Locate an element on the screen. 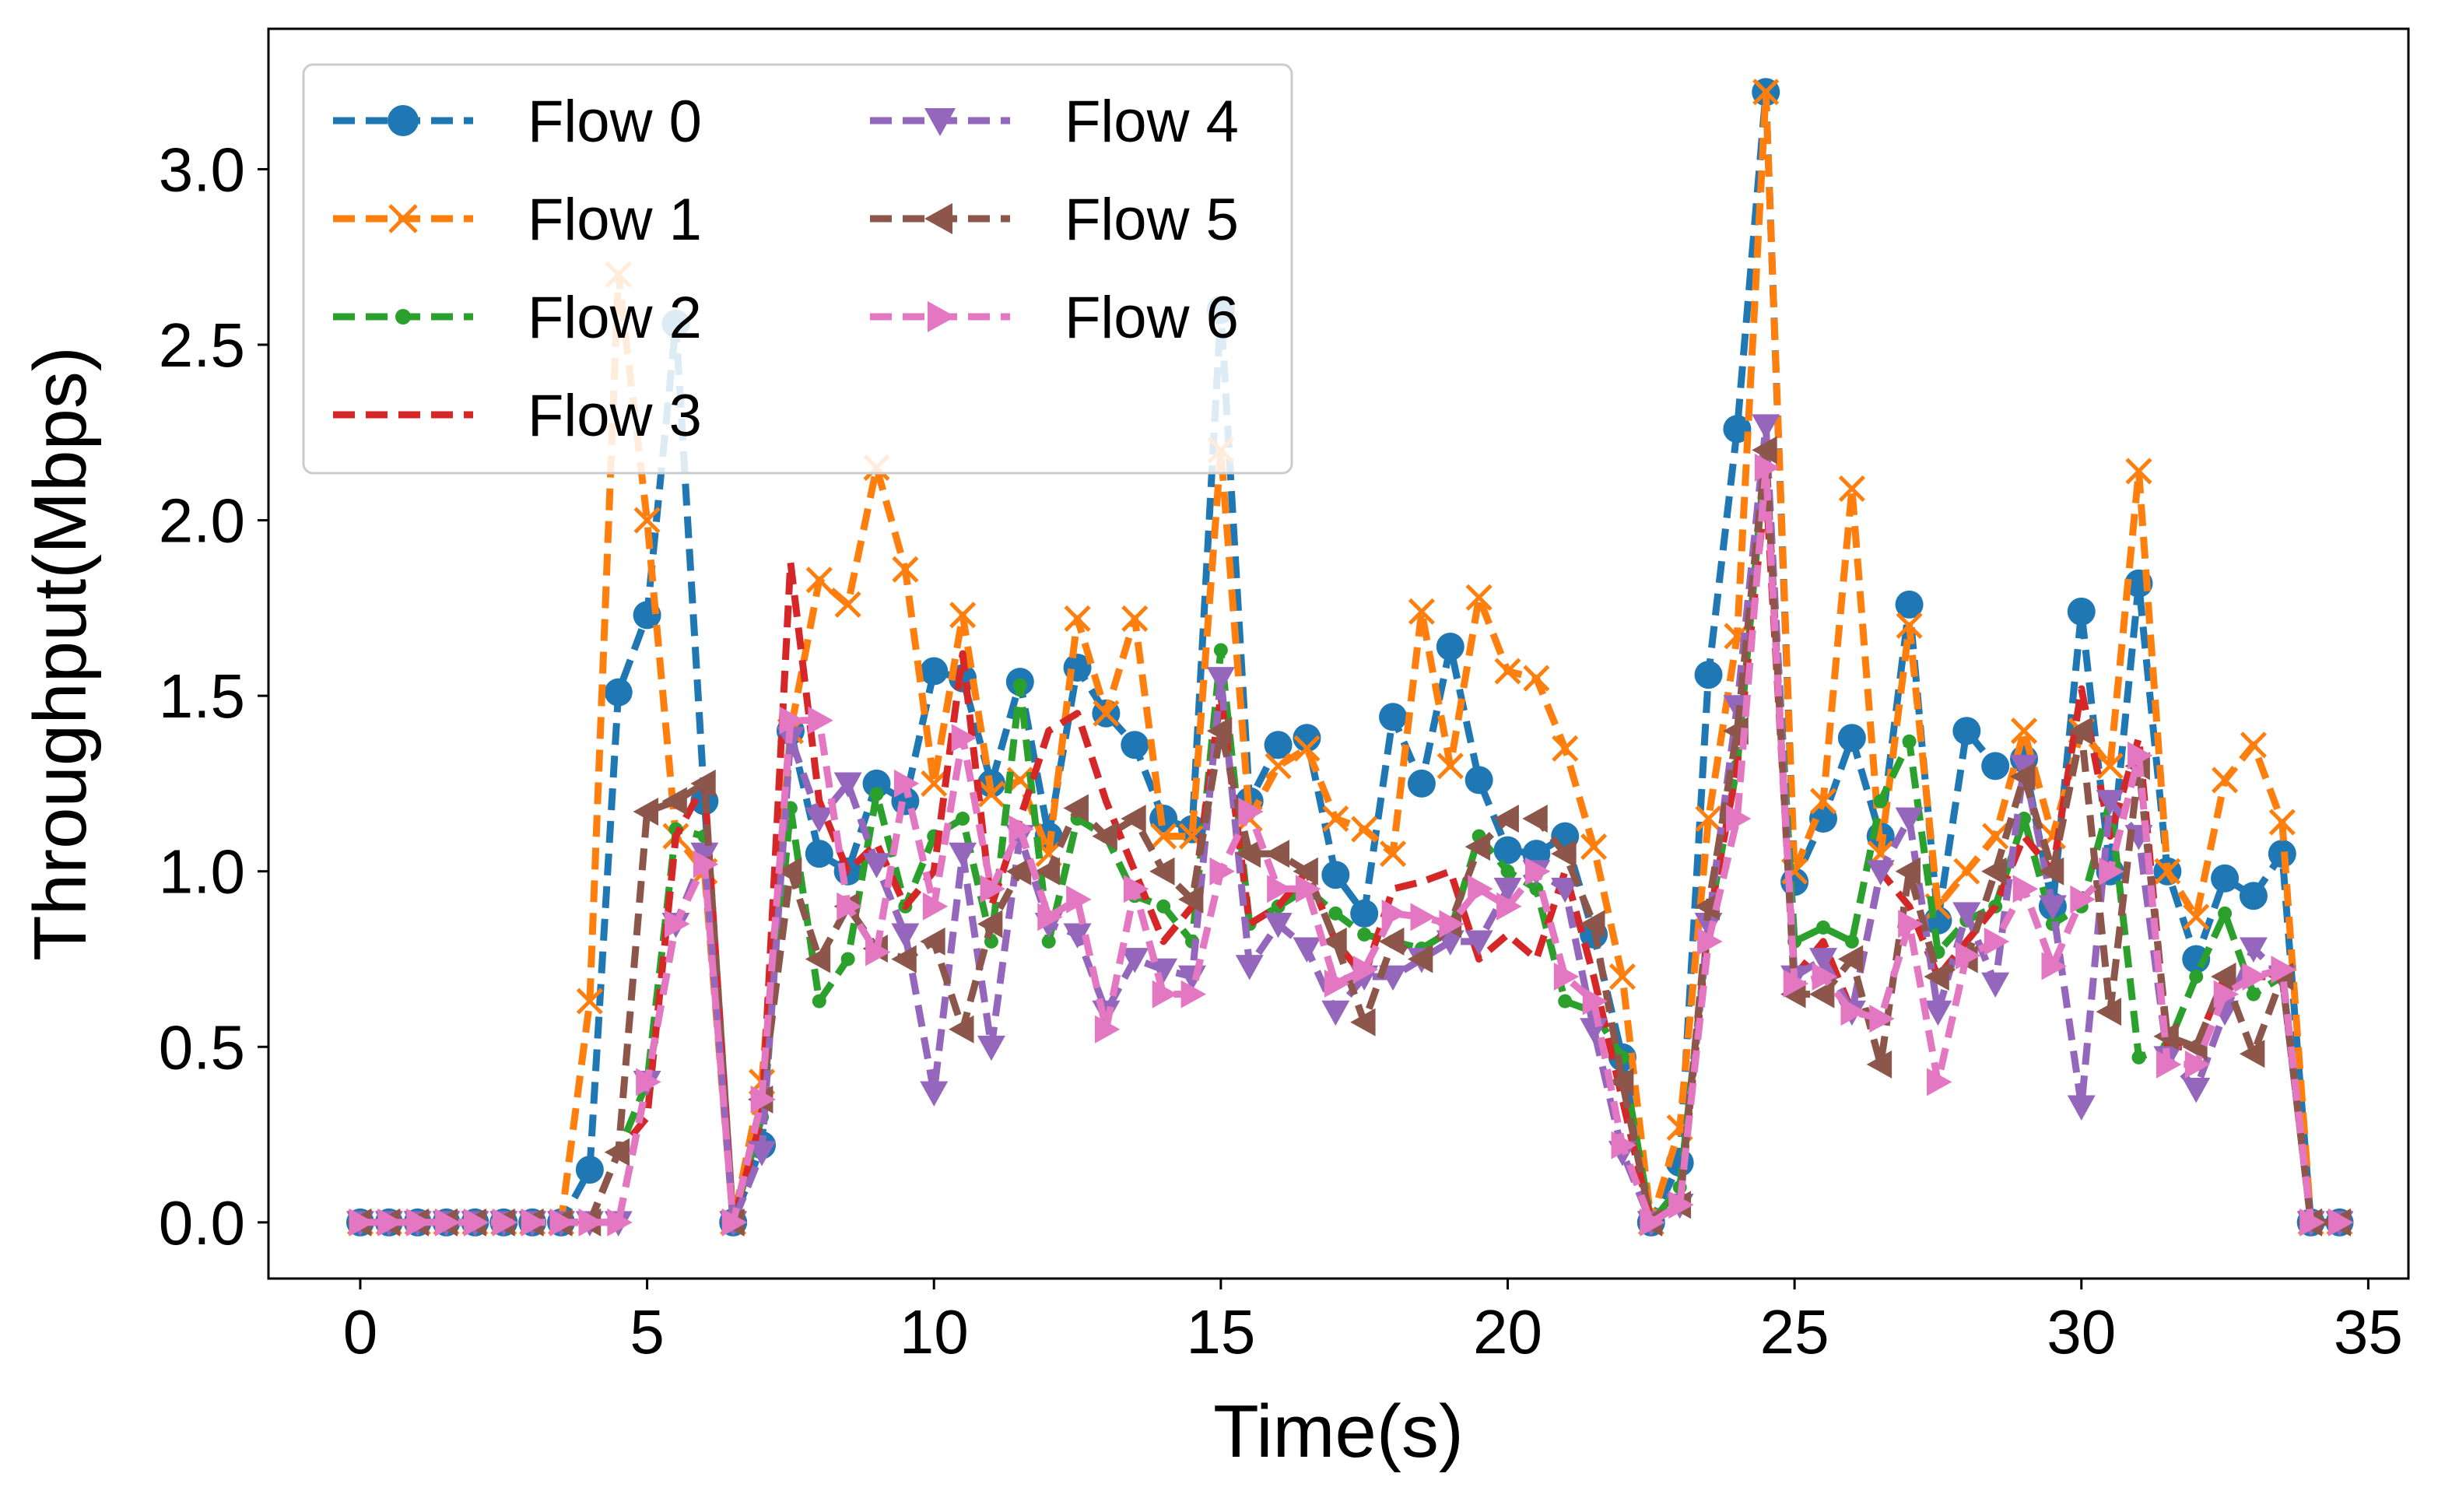  legend-label-0: Flow 0 is located at coordinates (615, 122).